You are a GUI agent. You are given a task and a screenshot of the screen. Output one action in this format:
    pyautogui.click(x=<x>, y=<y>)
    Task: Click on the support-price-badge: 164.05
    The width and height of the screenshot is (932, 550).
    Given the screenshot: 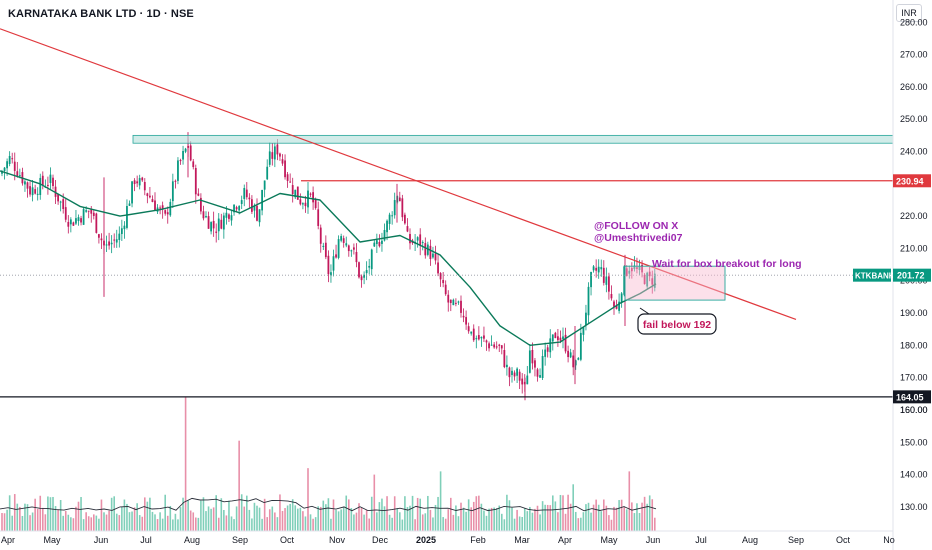 What is the action you would take?
    pyautogui.click(x=910, y=397)
    